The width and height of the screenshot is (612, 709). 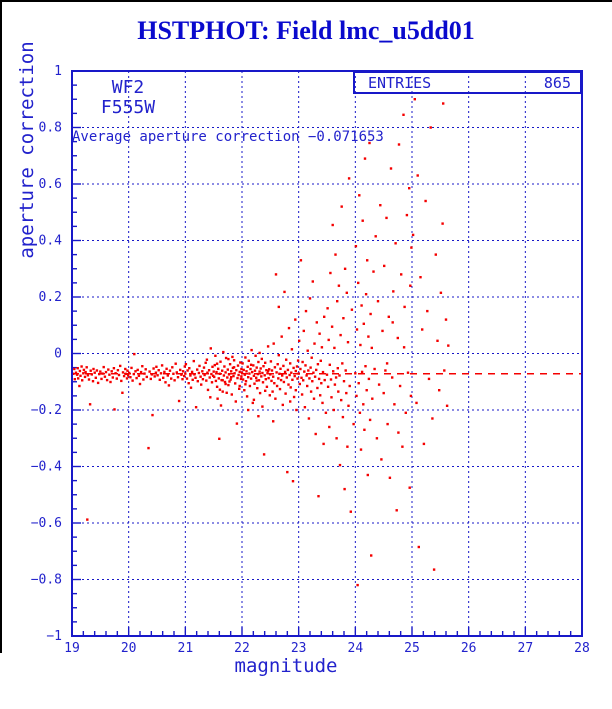 I want to click on x-axis-title: magnitude, so click(x=286, y=666).